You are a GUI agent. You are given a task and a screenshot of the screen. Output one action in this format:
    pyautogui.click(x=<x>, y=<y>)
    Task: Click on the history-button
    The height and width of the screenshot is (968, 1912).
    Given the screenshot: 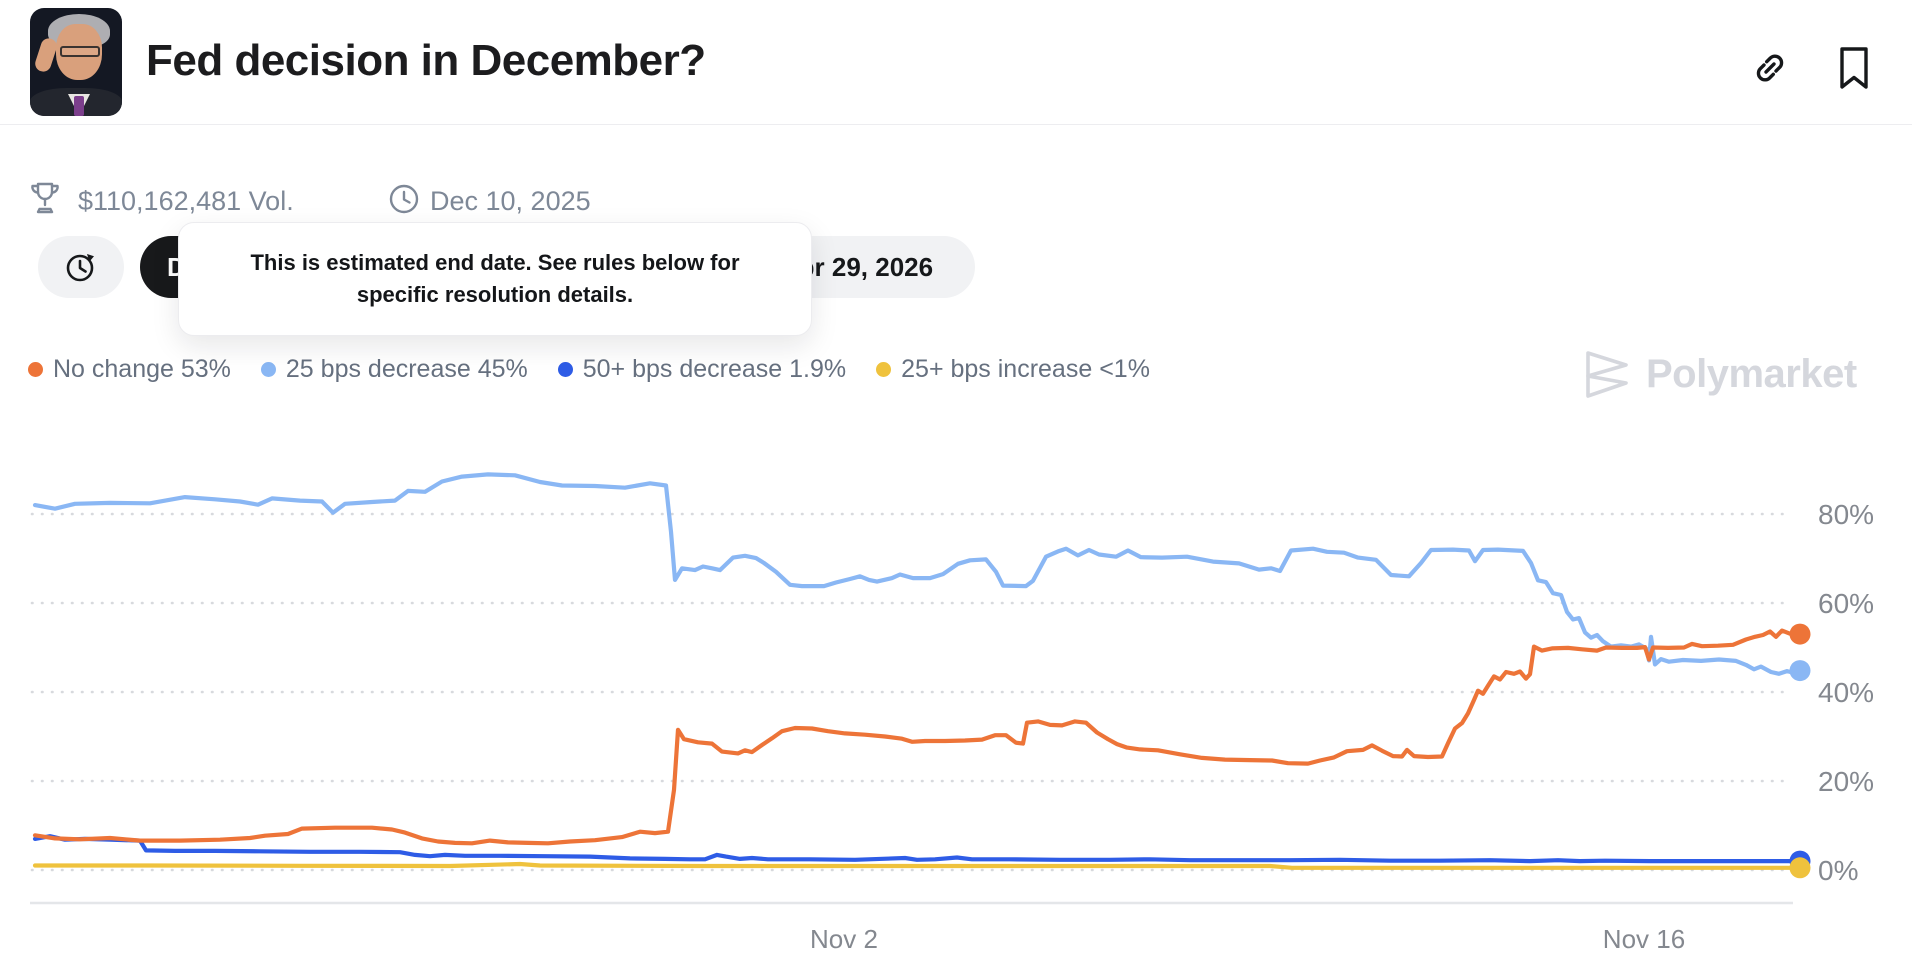 What is the action you would take?
    pyautogui.click(x=81, y=267)
    